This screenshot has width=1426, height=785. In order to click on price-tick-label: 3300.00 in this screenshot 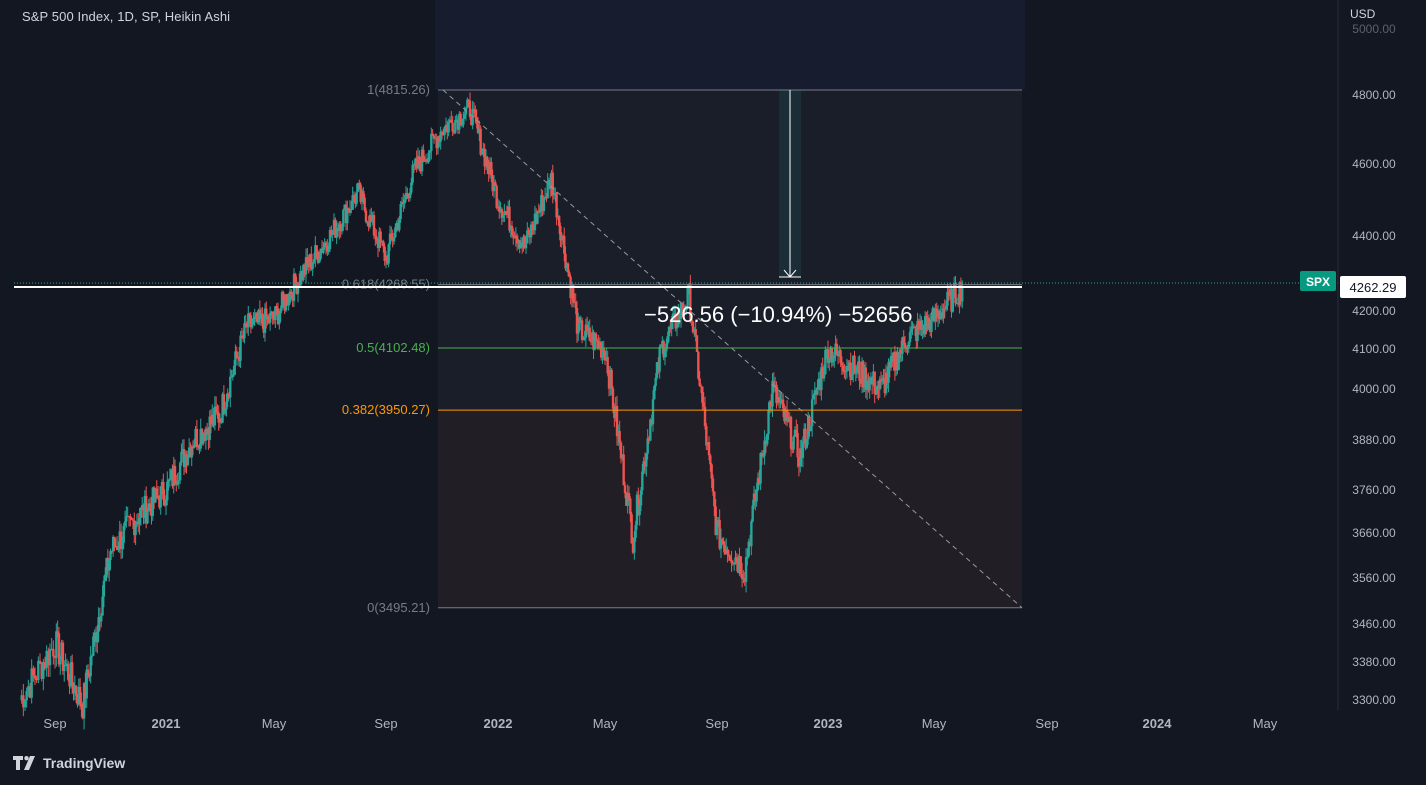, I will do `click(1374, 700)`.